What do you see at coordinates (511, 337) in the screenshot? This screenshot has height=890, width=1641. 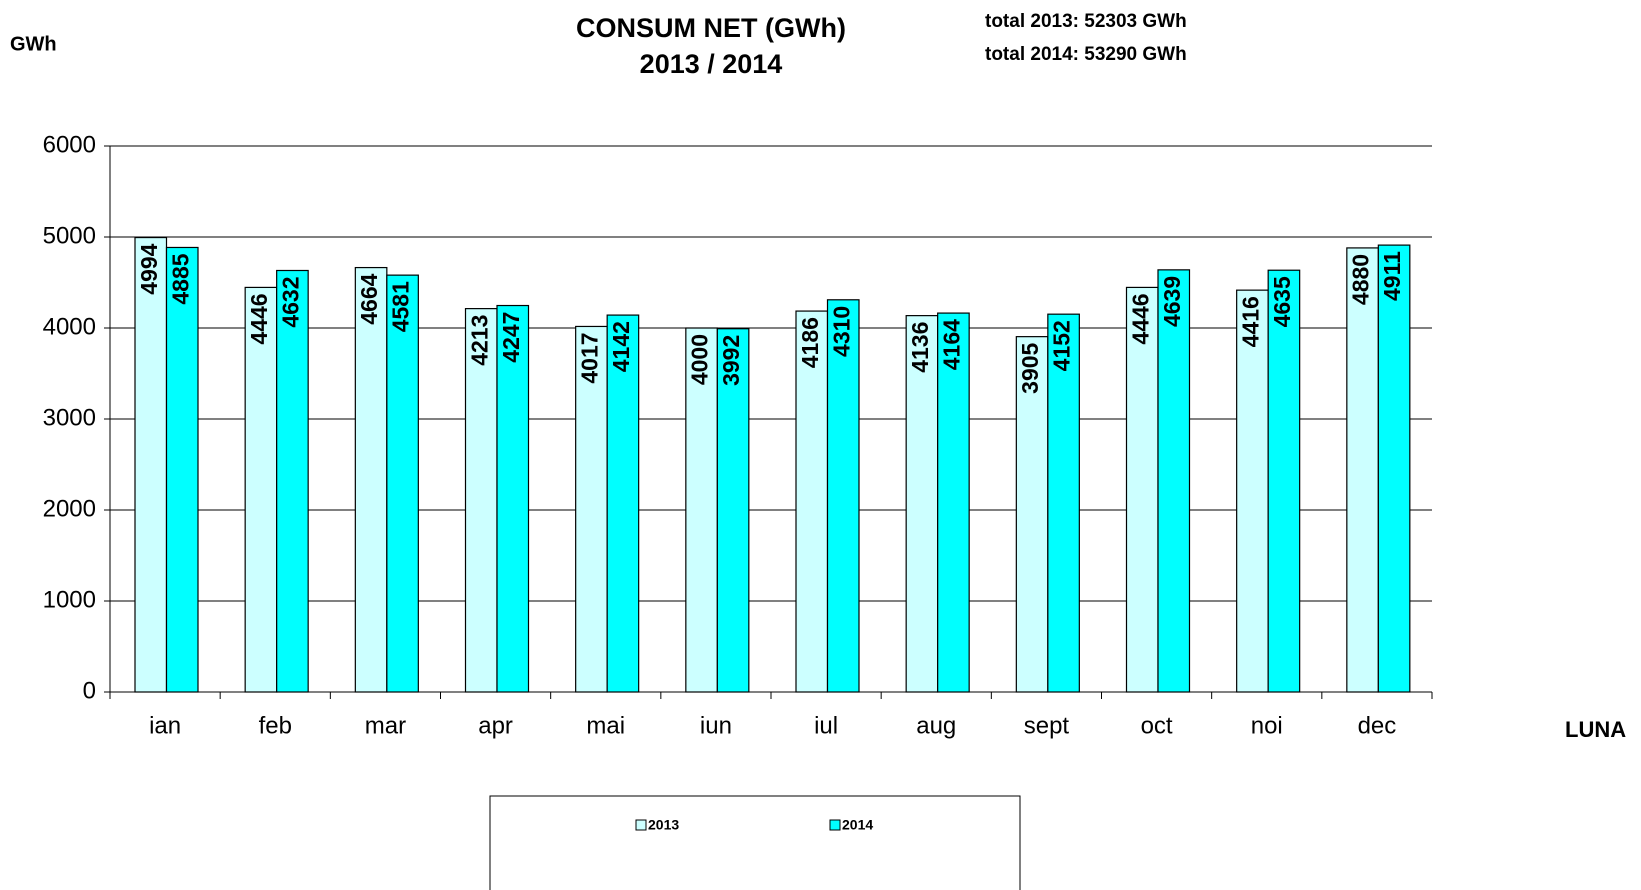 I see `data-label: 4247` at bounding box center [511, 337].